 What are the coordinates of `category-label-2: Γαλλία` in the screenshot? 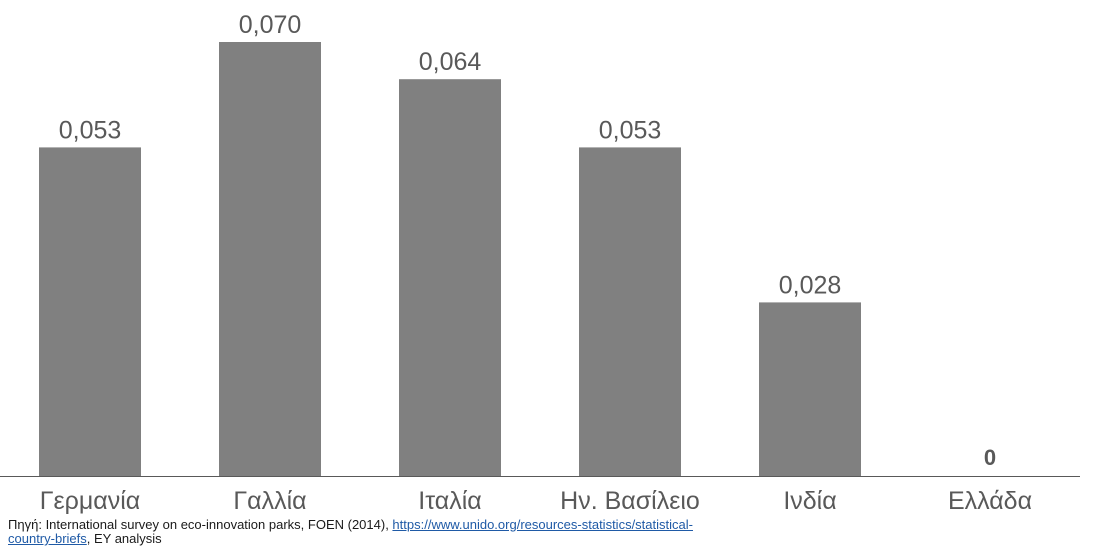 It's located at (269, 501).